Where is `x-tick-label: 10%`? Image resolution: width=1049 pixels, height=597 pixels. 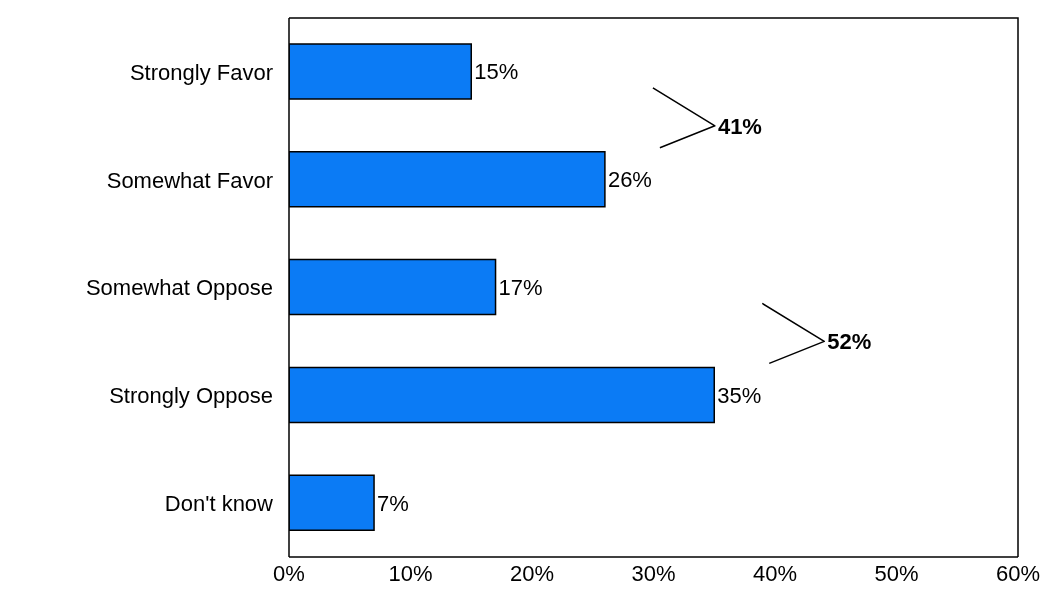 x-tick-label: 10% is located at coordinates (410, 573).